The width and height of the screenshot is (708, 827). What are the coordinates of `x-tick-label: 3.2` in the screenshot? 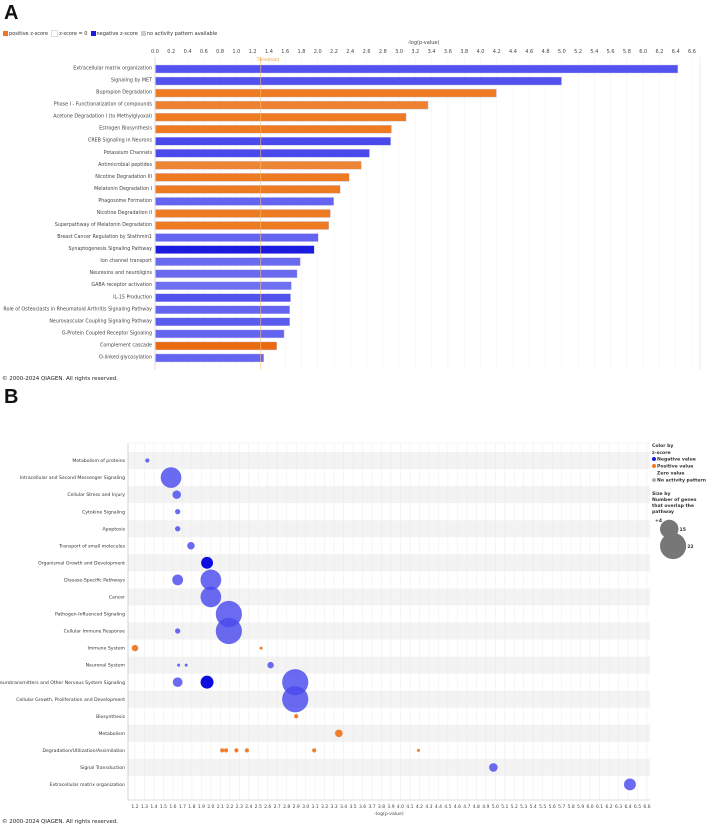 It's located at (324, 807).